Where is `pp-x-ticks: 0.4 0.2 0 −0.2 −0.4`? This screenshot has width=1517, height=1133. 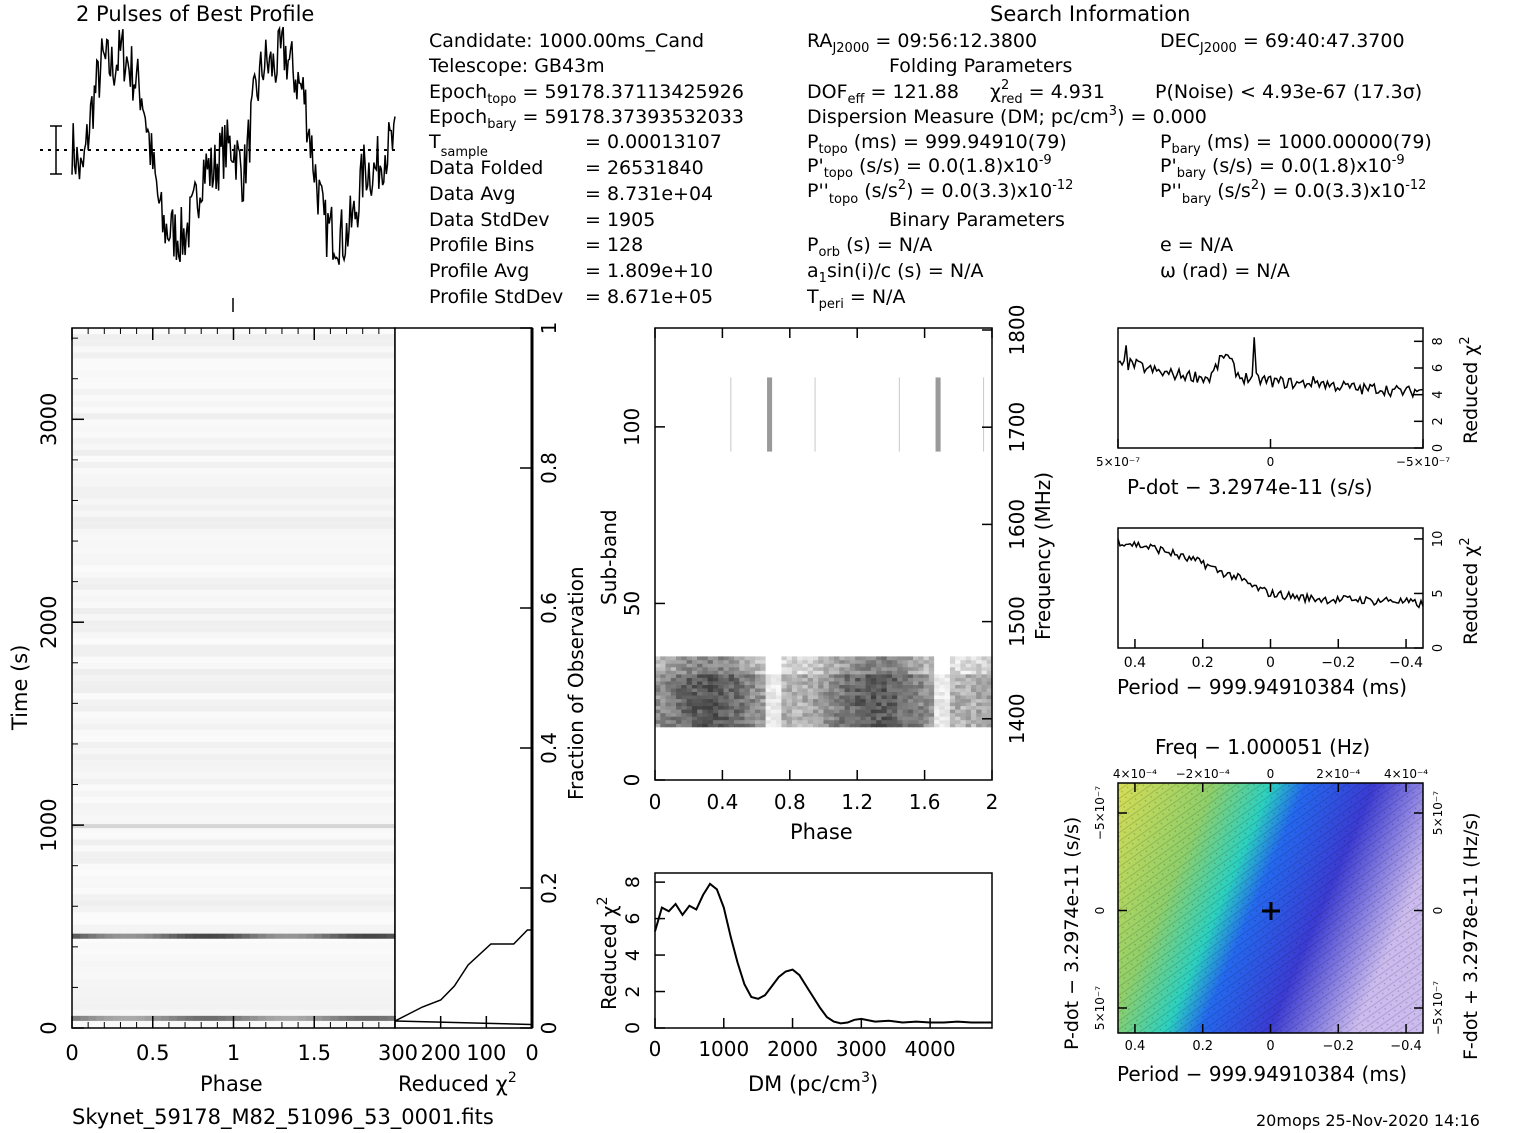 pp-x-ticks: 0.4 0.2 0 −0.2 −0.4 is located at coordinates (1273, 1039).